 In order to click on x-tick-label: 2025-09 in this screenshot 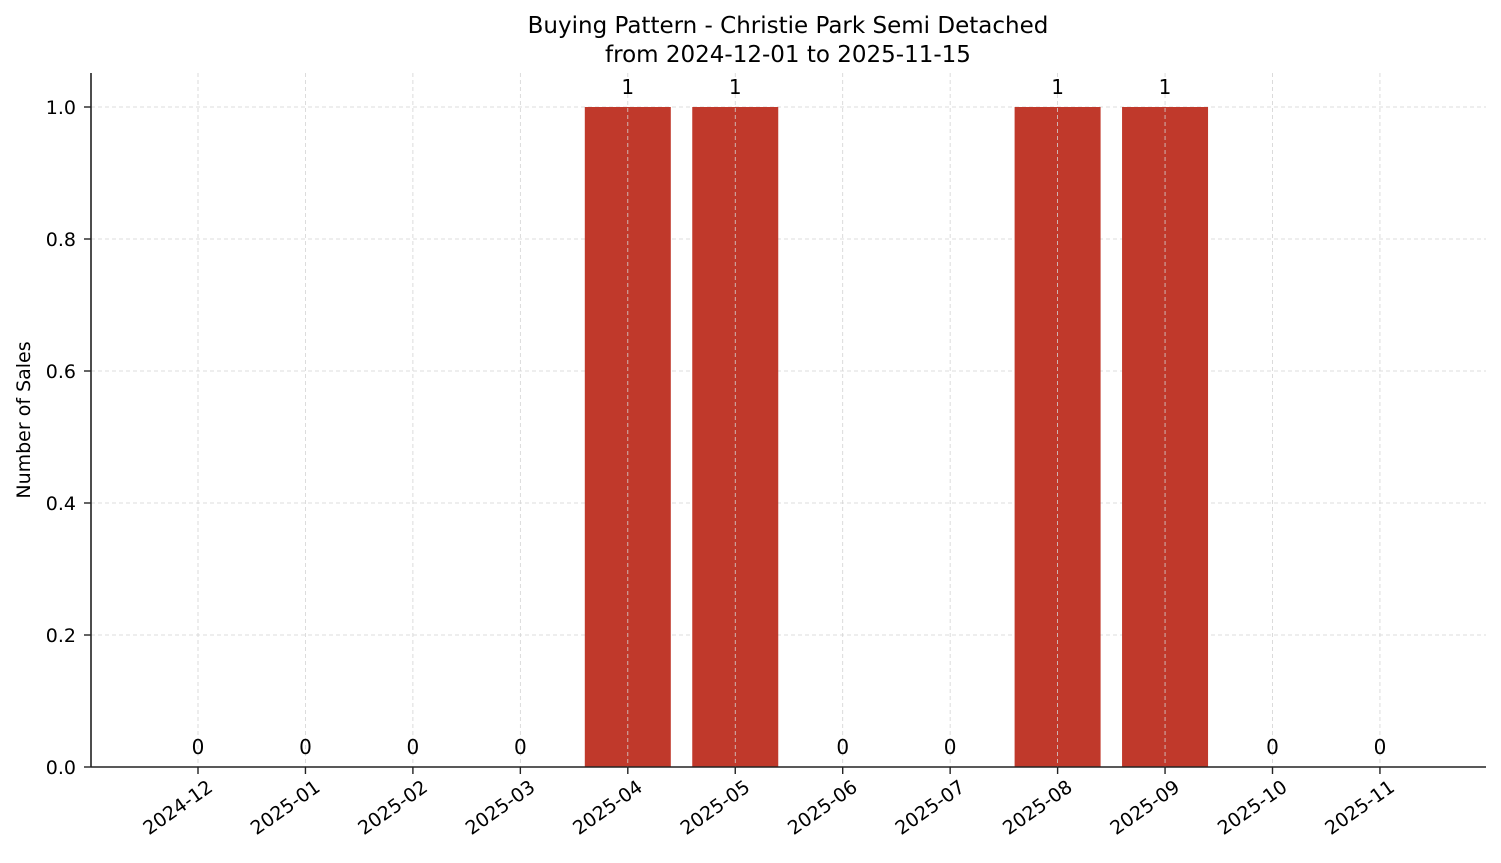, I will do `click(1145, 808)`.